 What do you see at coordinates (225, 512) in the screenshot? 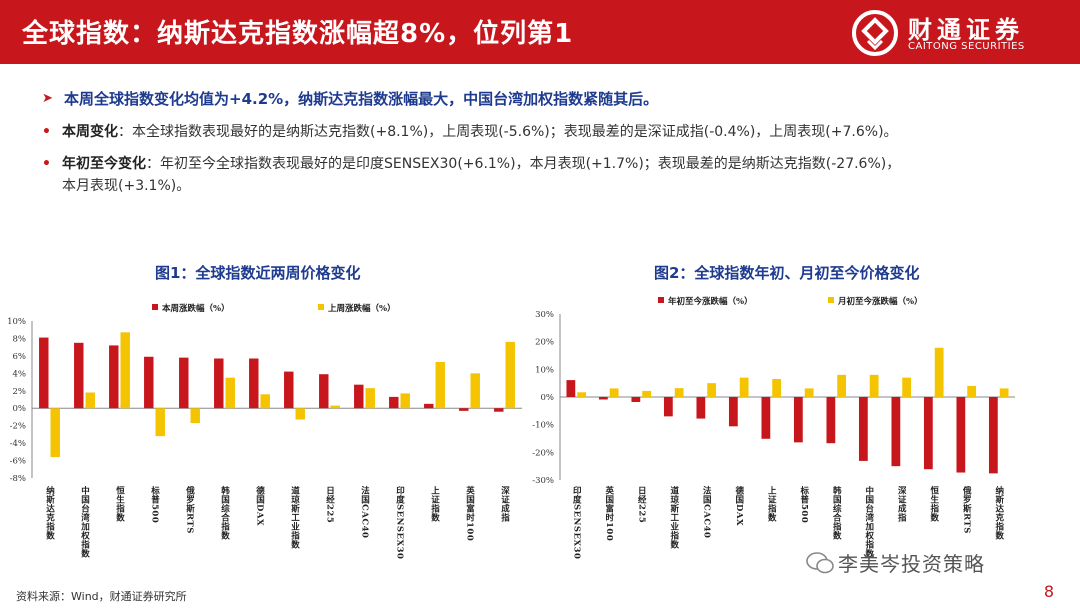
I see `x-tick-label: 韩国综合指数` at bounding box center [225, 512].